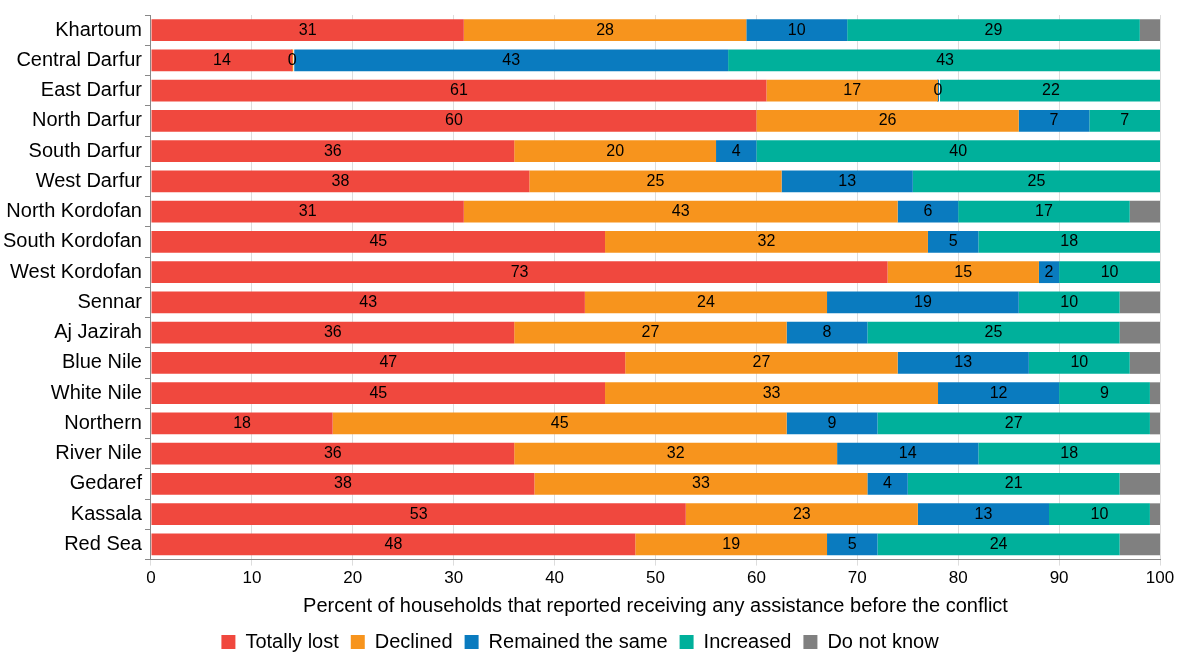 Image resolution: width=1180 pixels, height=662 pixels. I want to click on x-tick-label: 70, so click(857, 578).